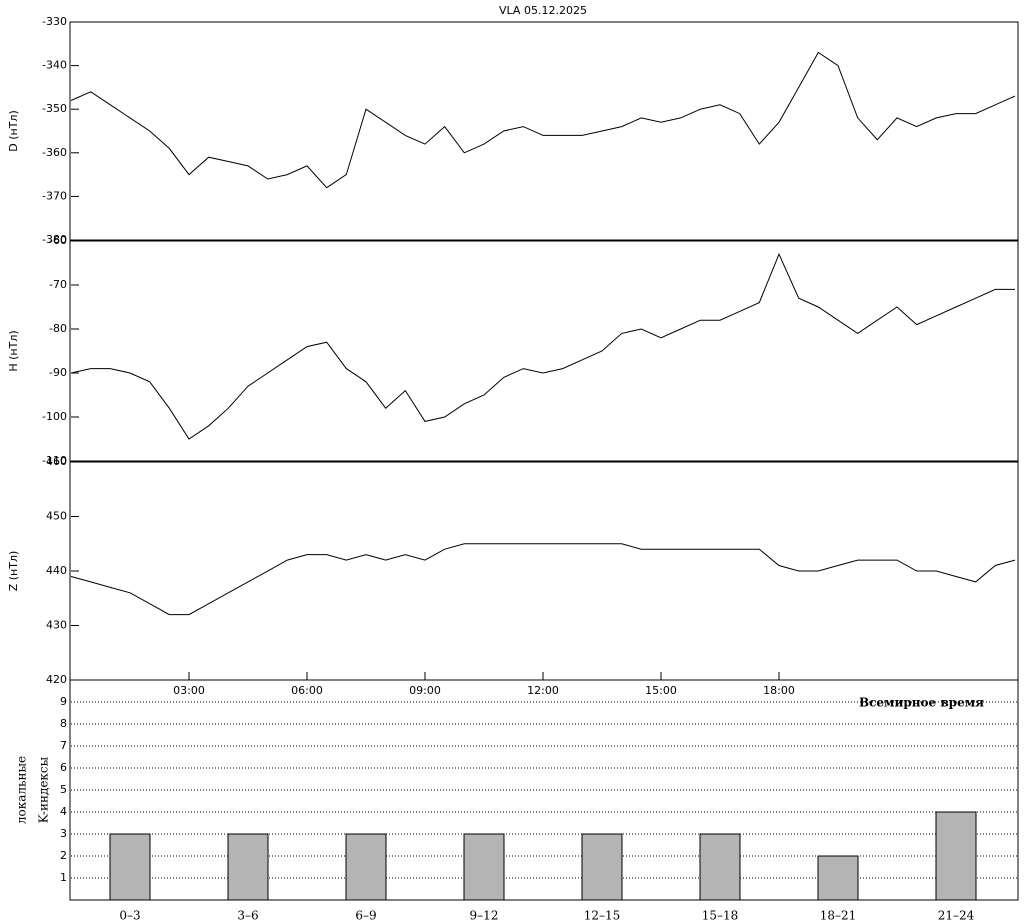 The height and width of the screenshot is (921, 1024). What do you see at coordinates (63, 811) in the screenshot?
I see `y-tick-label: 4` at bounding box center [63, 811].